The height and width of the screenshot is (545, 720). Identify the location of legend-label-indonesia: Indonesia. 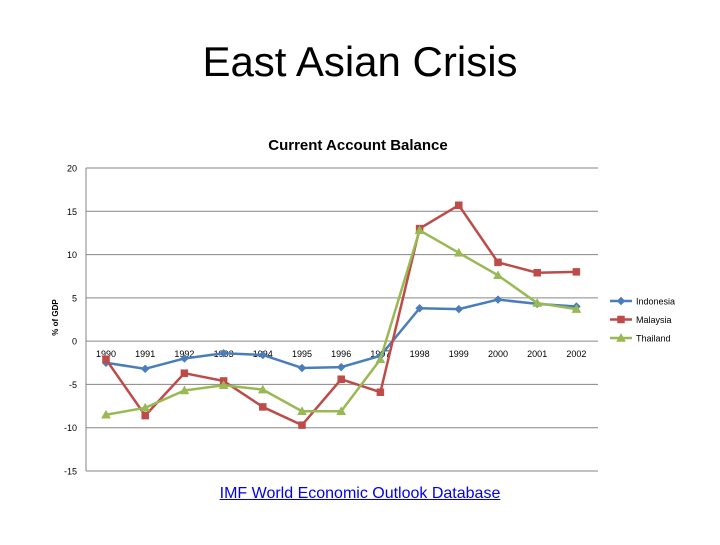
(655, 302).